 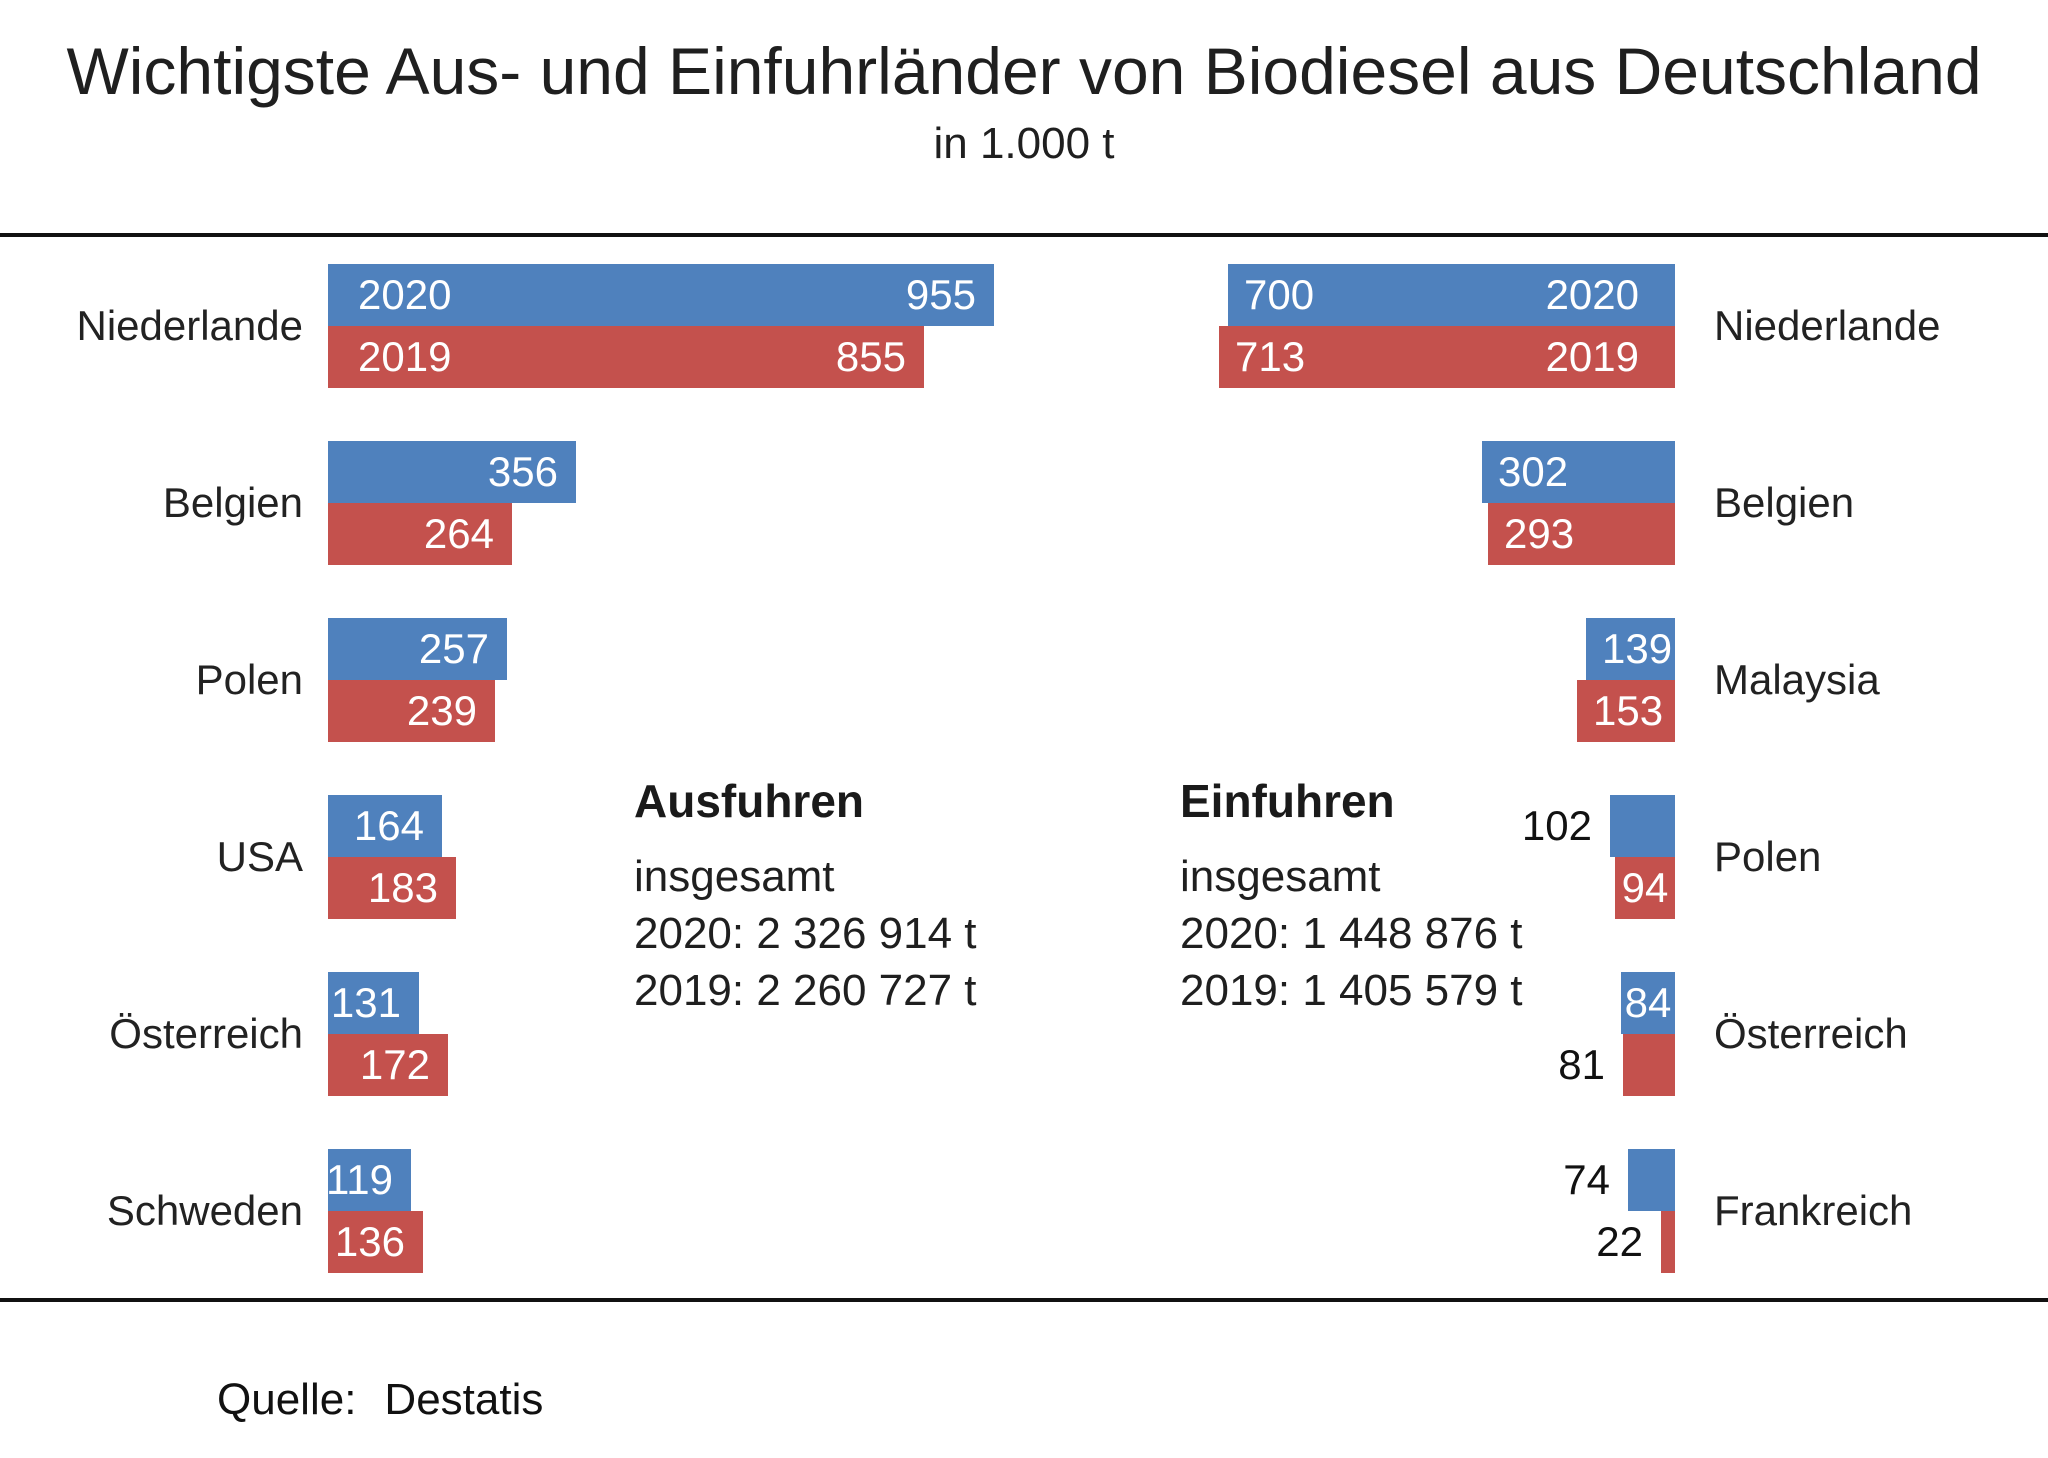 What do you see at coordinates (1668, 1242) in the screenshot?
I see `einfuhren-bar-2019-frankreich` at bounding box center [1668, 1242].